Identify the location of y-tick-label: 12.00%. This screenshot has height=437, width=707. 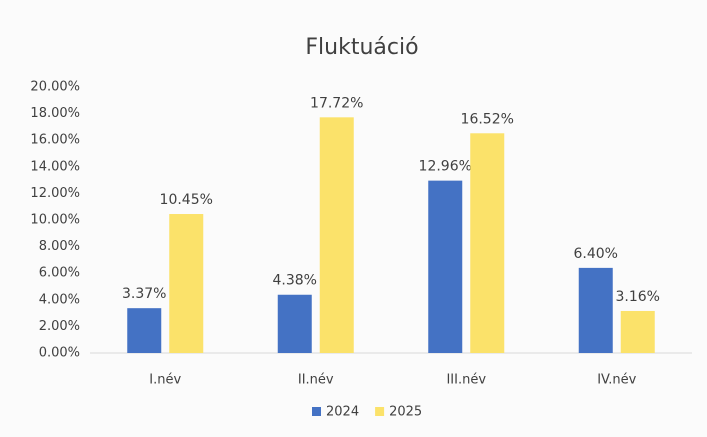
(55, 193).